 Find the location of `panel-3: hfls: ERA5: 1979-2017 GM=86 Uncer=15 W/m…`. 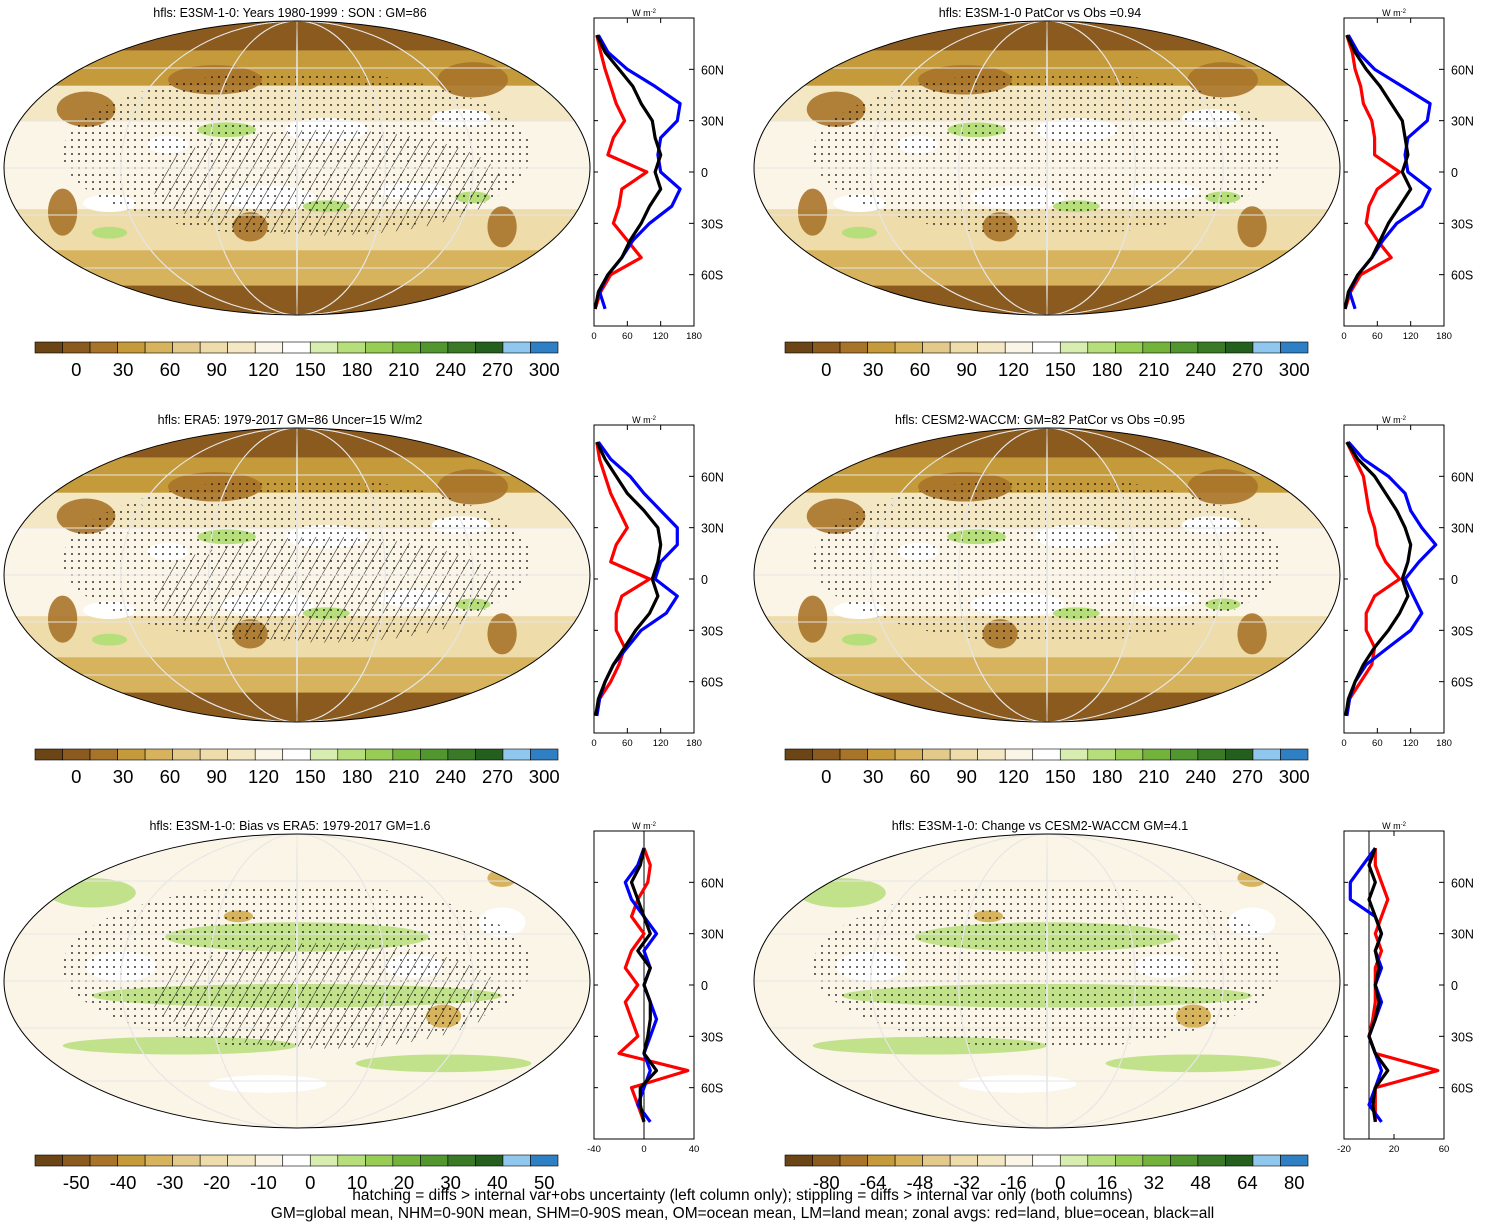

panel-3: hfls: ERA5: 1979-2017 GM=86 Uncer=15 W/m… is located at coordinates (363, 600).